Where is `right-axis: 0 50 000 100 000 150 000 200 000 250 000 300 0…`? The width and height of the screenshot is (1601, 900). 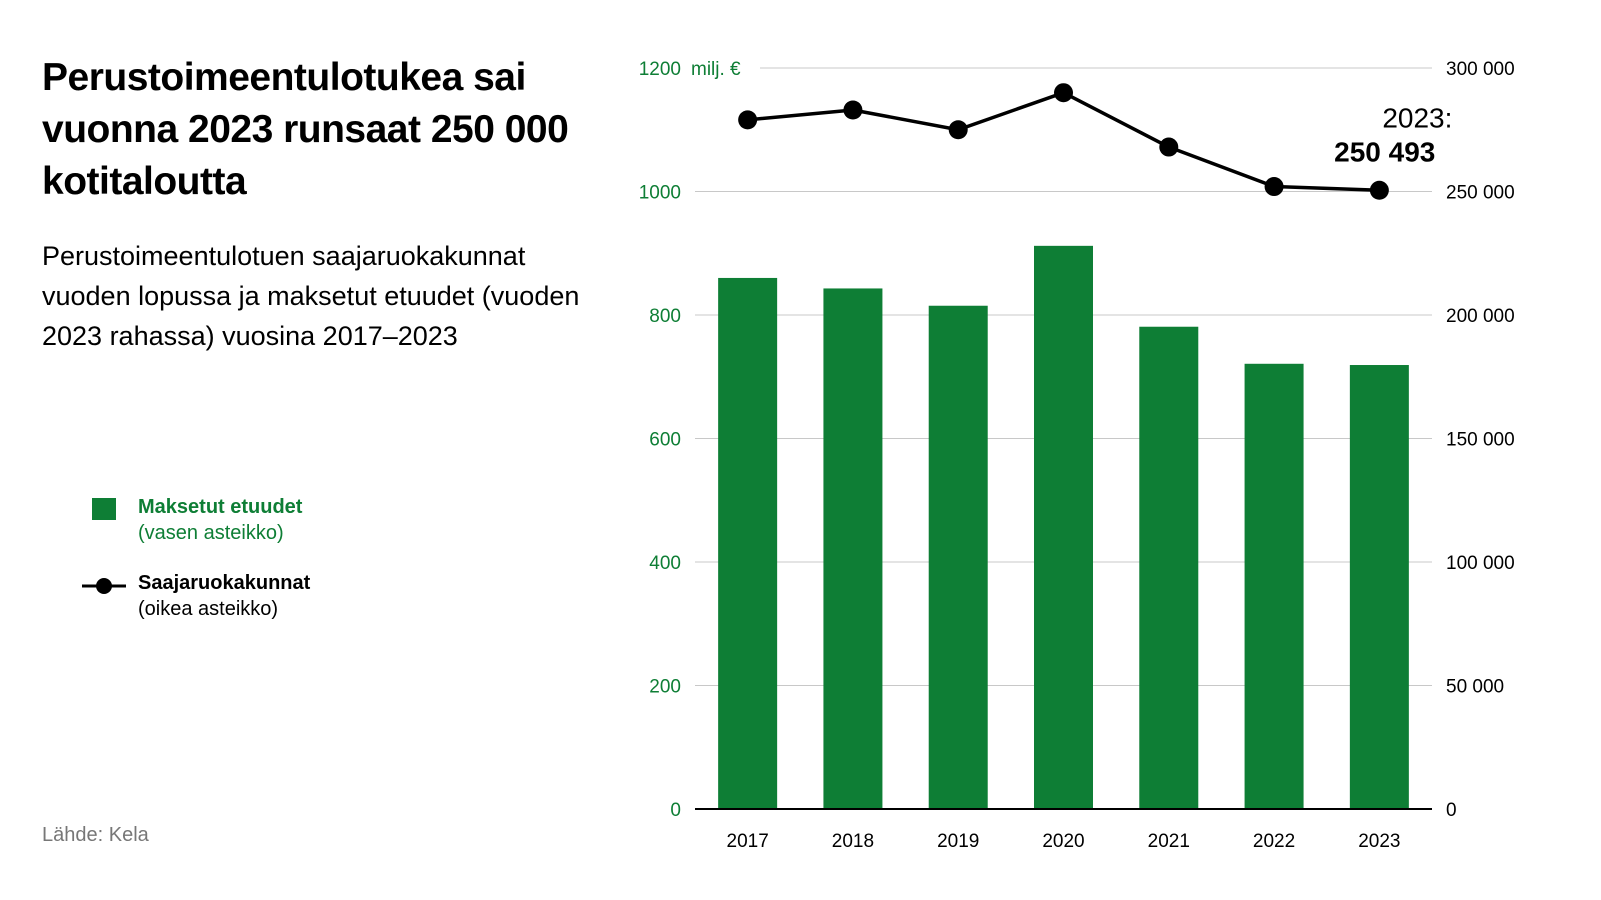
right-axis: 0 50 000 100 000 150 000 200 000 250 000 300 0… is located at coordinates (1480, 440).